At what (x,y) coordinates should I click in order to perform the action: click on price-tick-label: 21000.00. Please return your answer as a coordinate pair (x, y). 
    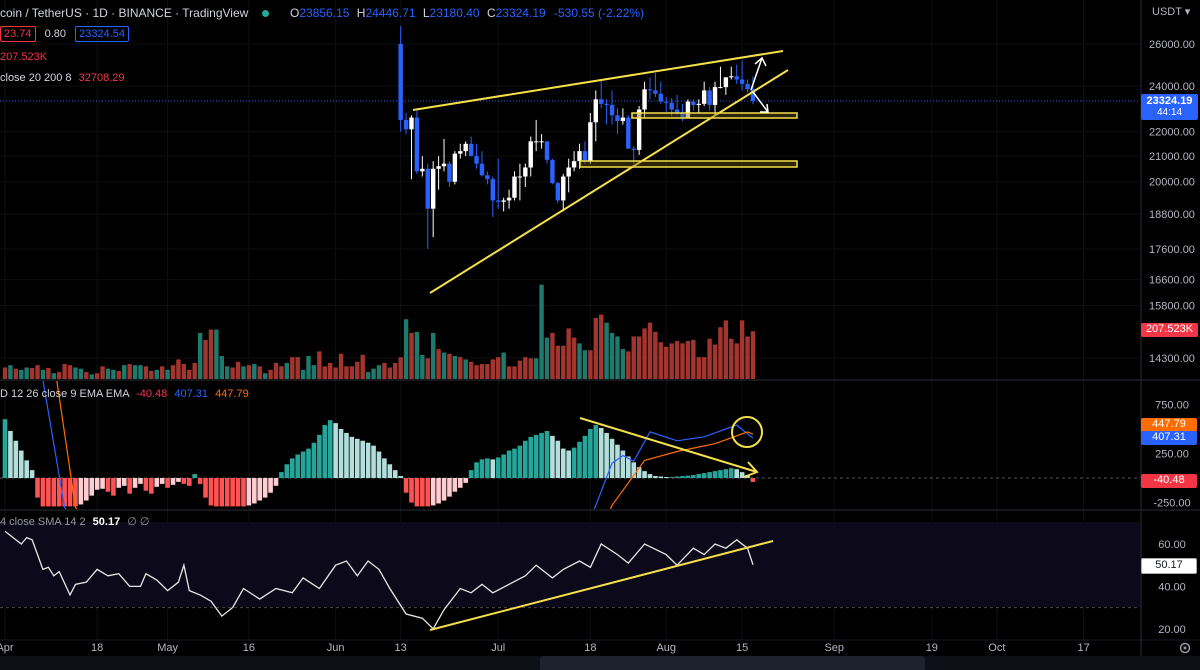
    Looking at the image, I should click on (1172, 157).